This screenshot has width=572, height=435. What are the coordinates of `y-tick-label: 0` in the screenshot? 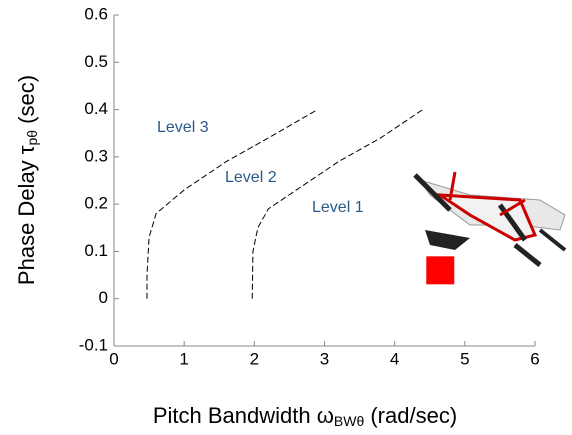 It's located at (103, 297).